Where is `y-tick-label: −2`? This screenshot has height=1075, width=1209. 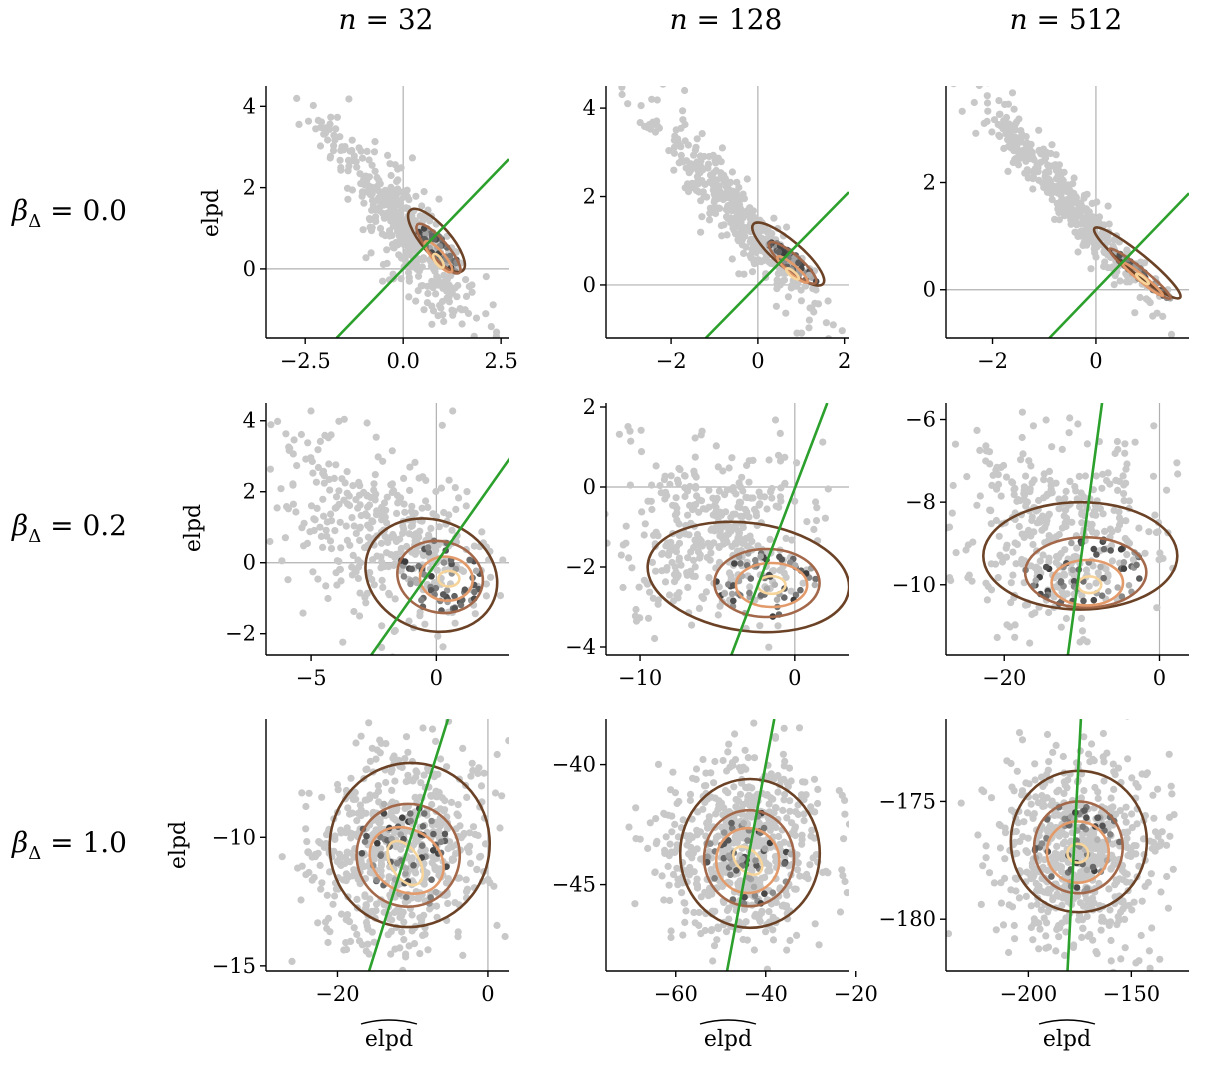 y-tick-label: −2 is located at coordinates (240, 634).